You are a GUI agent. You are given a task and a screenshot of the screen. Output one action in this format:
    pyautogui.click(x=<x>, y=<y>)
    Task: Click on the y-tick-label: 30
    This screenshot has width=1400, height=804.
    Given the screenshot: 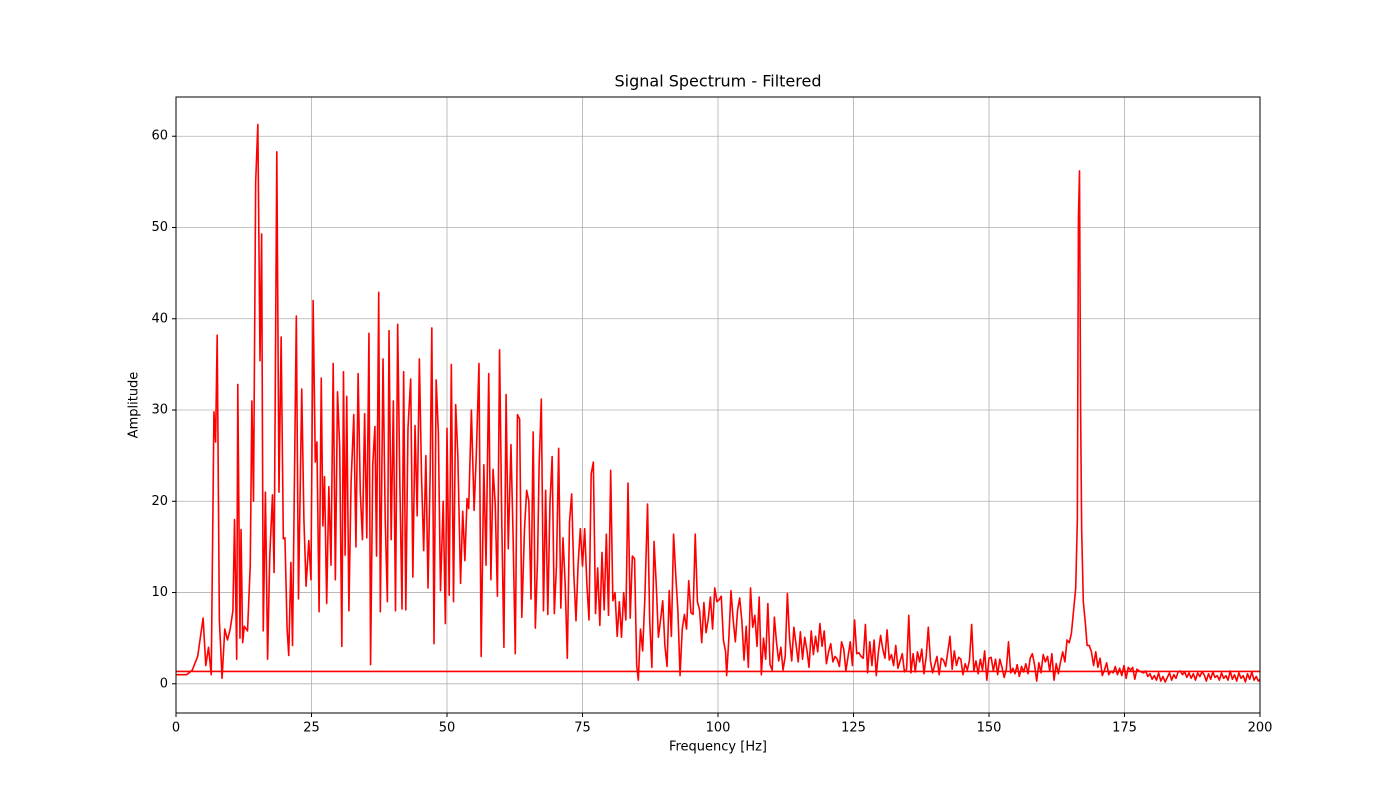 What is the action you would take?
    pyautogui.click(x=159, y=410)
    